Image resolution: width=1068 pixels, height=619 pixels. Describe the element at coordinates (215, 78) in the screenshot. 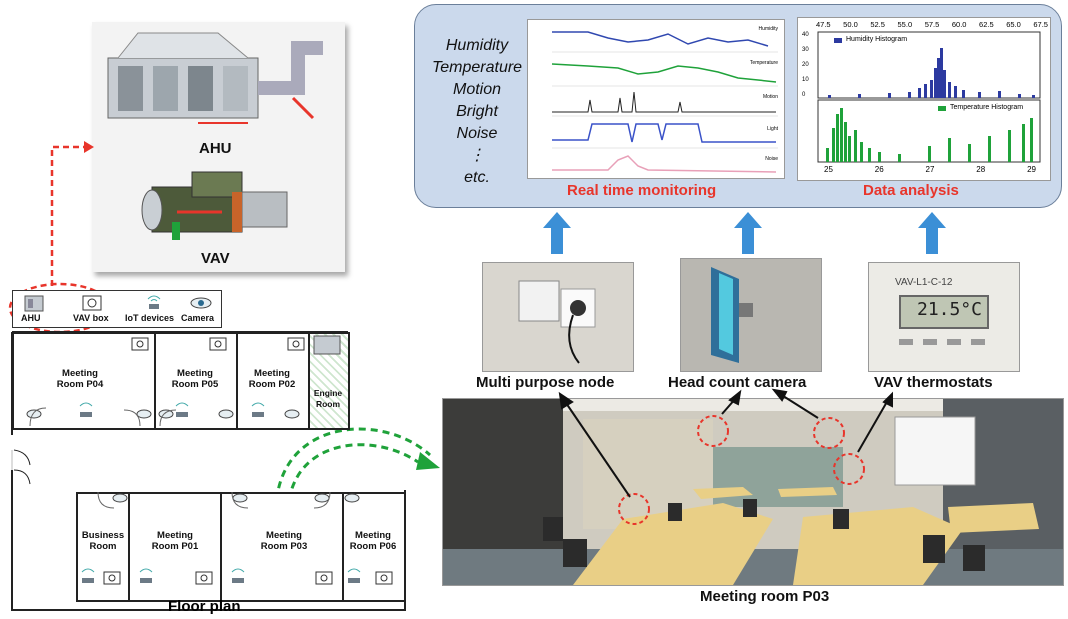

I see `ahu-illustration` at that location.